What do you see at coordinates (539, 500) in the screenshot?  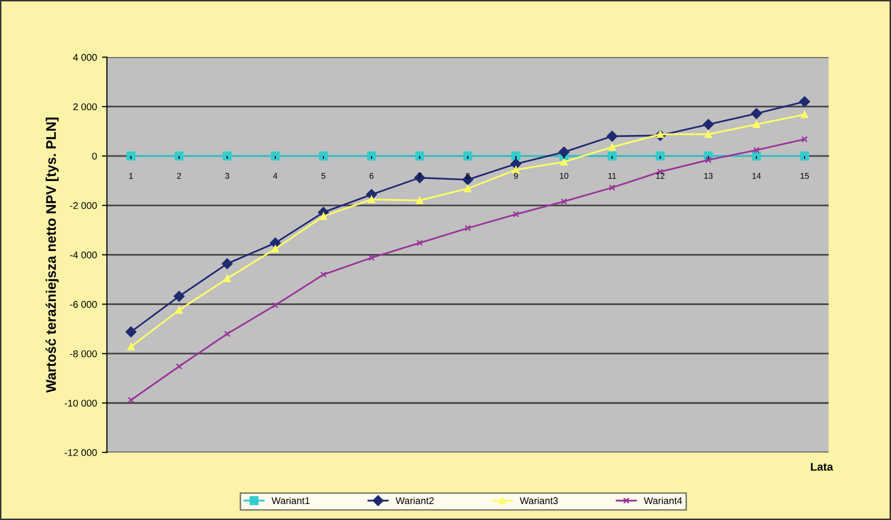 I see `legend-label: Wariant3` at bounding box center [539, 500].